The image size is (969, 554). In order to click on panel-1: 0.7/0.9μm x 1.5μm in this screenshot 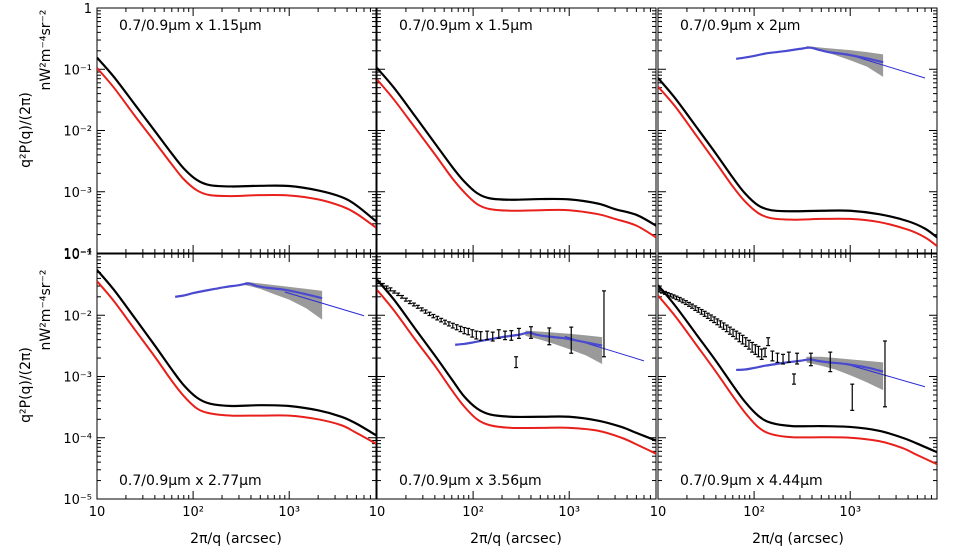, I will do `click(516, 130)`.